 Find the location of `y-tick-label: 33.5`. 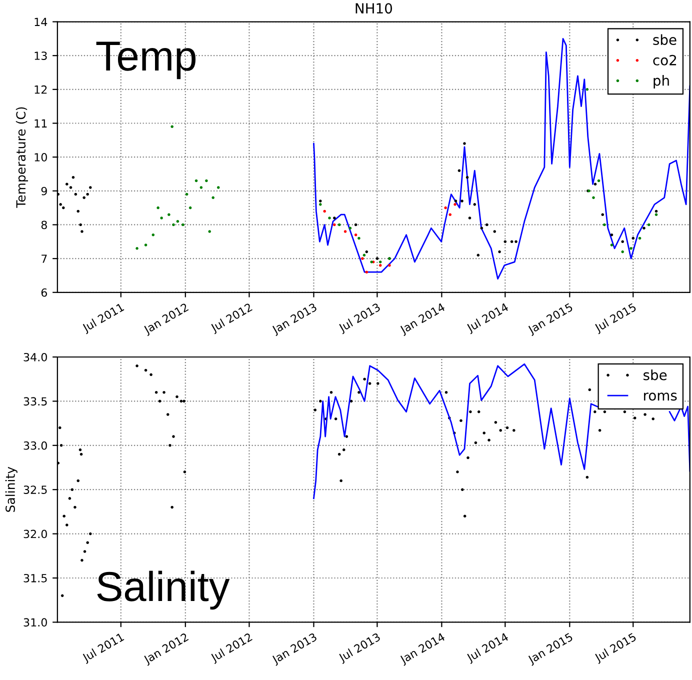

y-tick-label: 33.5 is located at coordinates (35, 401).